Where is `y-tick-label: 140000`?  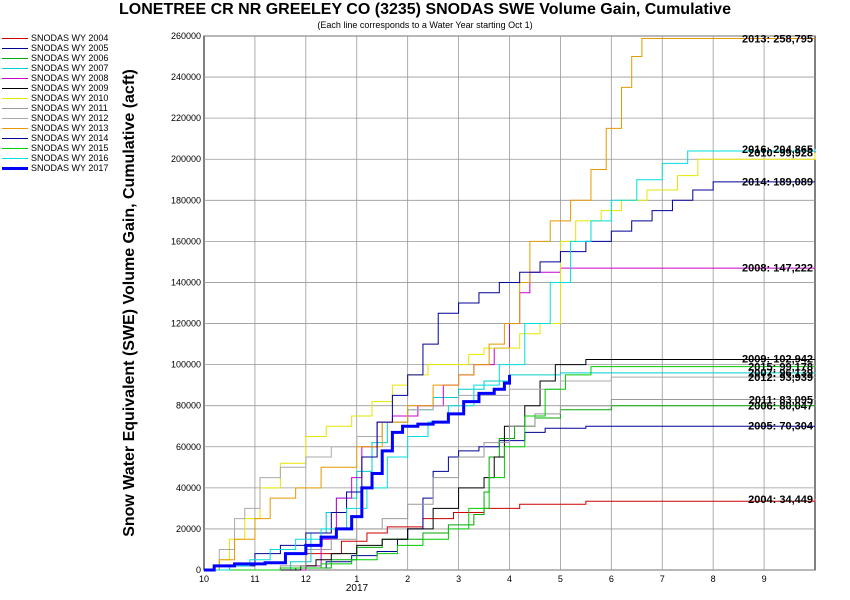
y-tick-label: 140000 is located at coordinates (186, 282).